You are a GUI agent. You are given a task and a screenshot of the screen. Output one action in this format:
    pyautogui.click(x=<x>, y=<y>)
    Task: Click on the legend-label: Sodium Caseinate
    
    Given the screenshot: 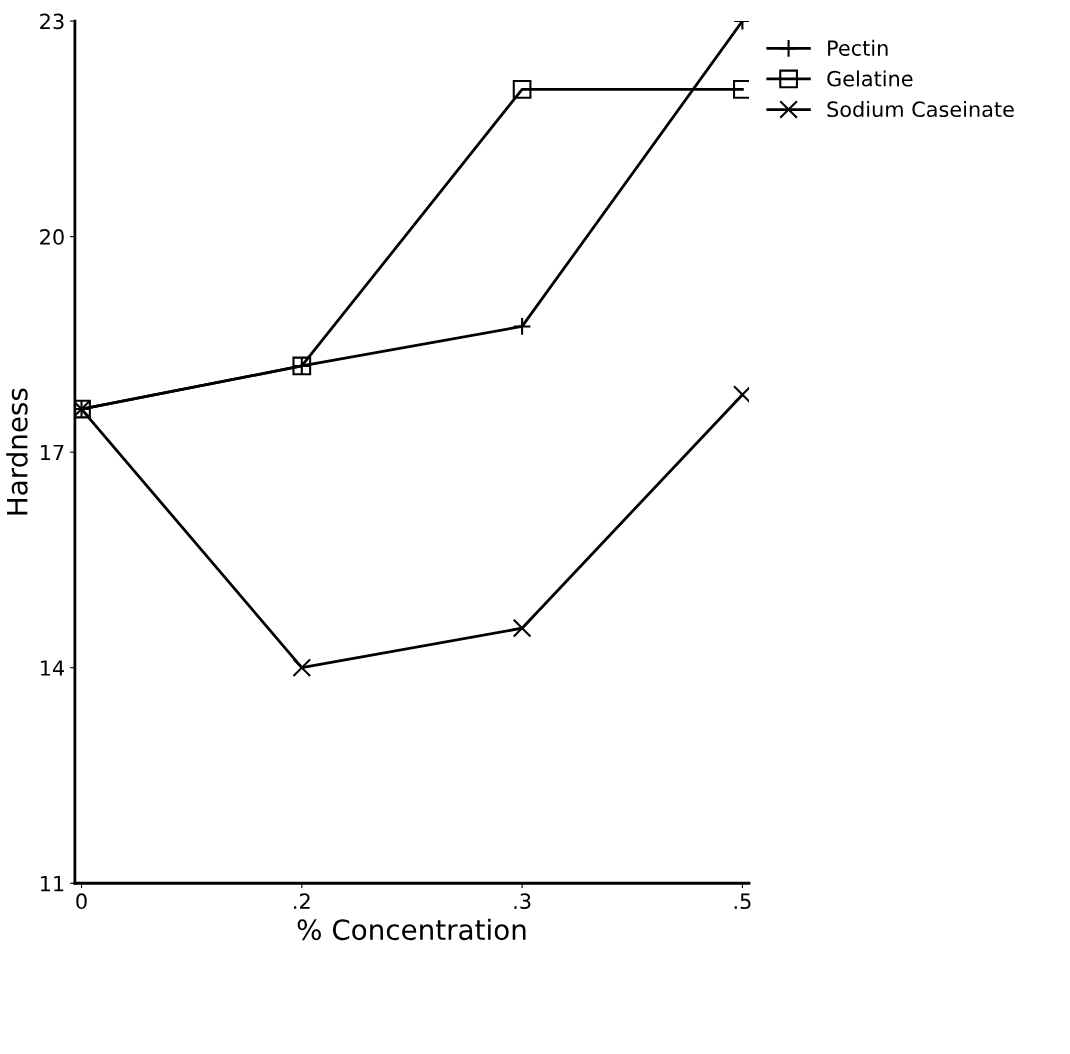 What is the action you would take?
    pyautogui.click(x=920, y=109)
    